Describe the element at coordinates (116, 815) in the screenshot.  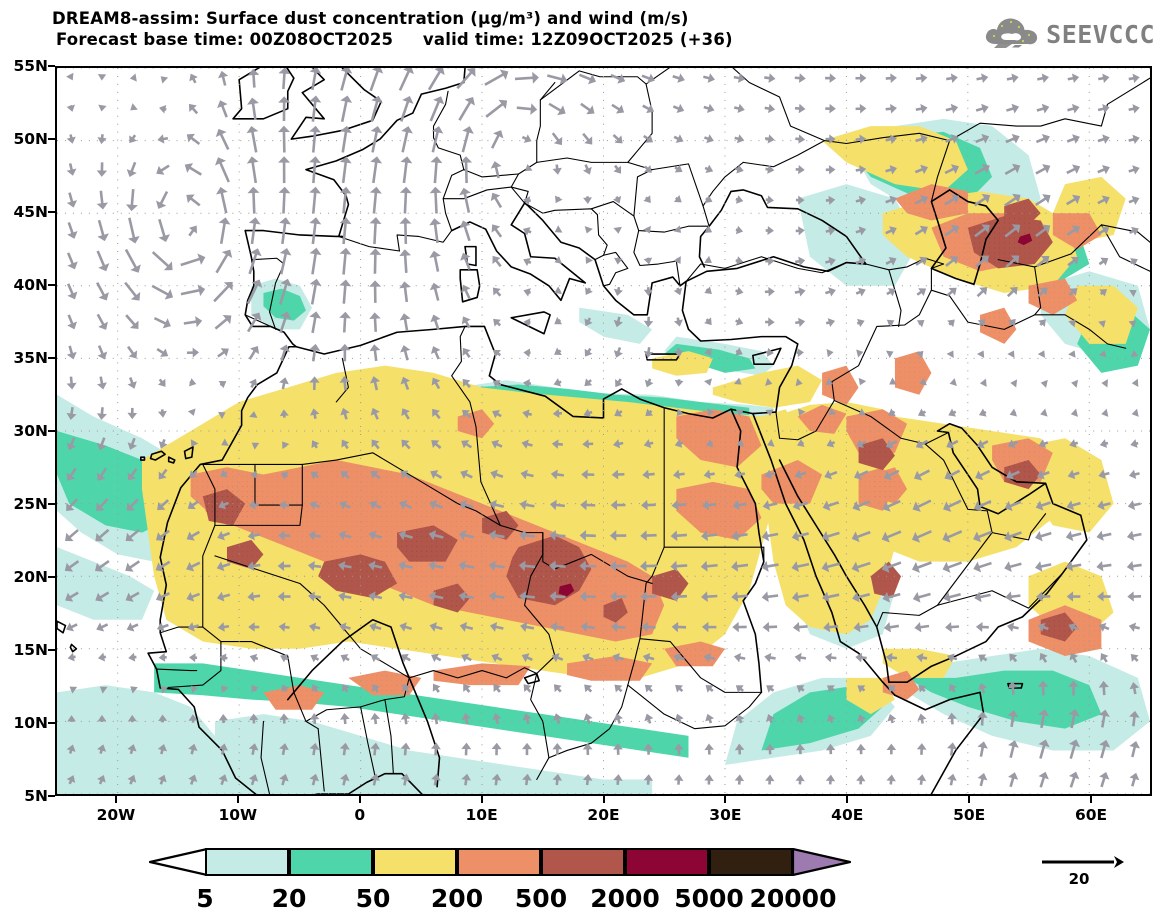
I see `x-tick-label-20W: 20W` at that location.